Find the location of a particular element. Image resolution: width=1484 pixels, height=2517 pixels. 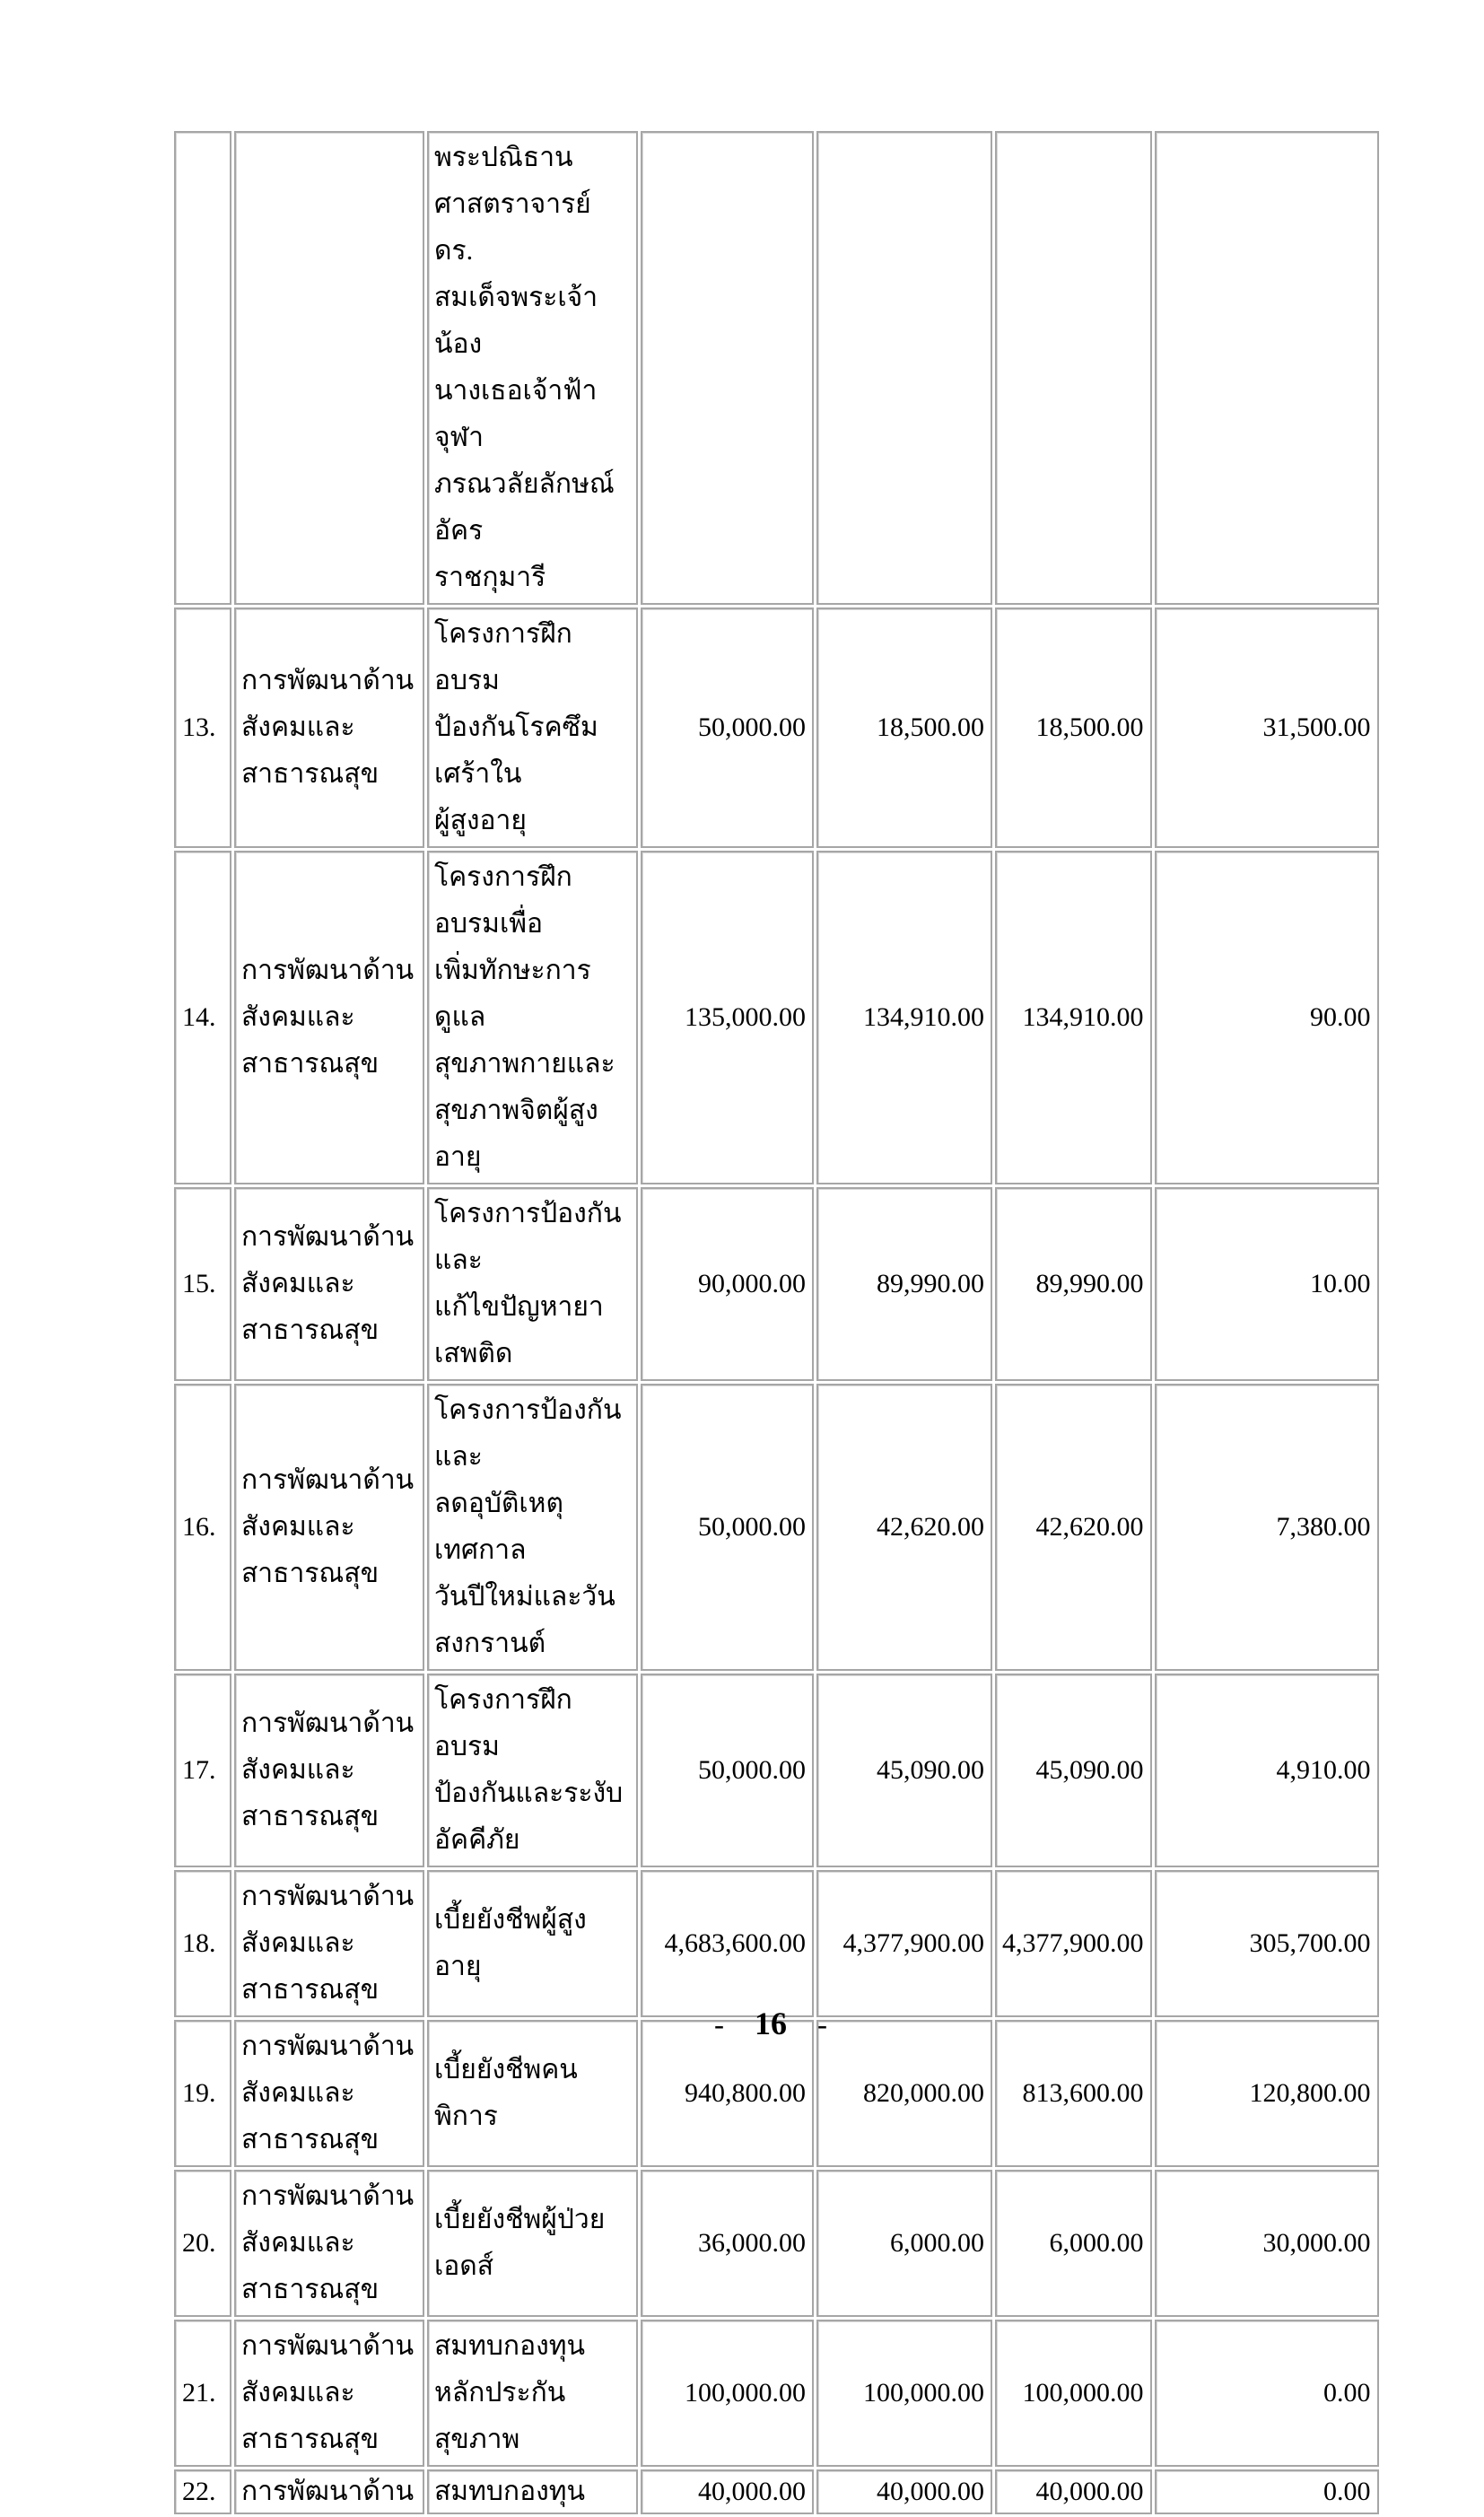

committed-cell: 100,000.00 is located at coordinates (904, 2393).